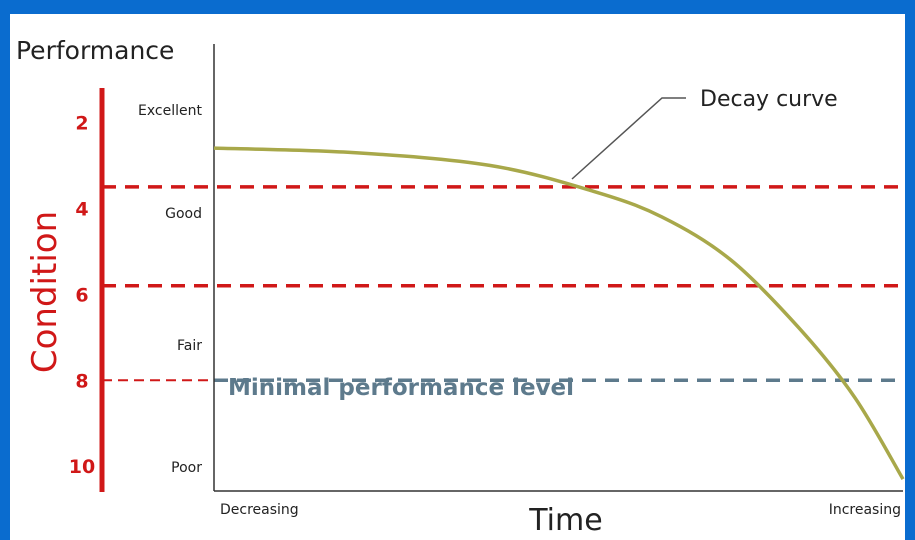 The width and height of the screenshot is (915, 540). What do you see at coordinates (628, 138) in the screenshot?
I see `decay-curve-leader` at bounding box center [628, 138].